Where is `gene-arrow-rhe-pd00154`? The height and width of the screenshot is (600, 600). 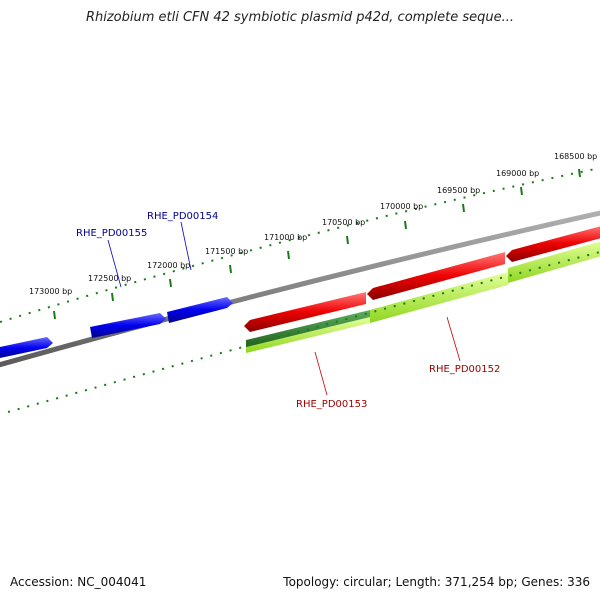 gene-arrow-rhe-pd00154 is located at coordinates (200, 310).